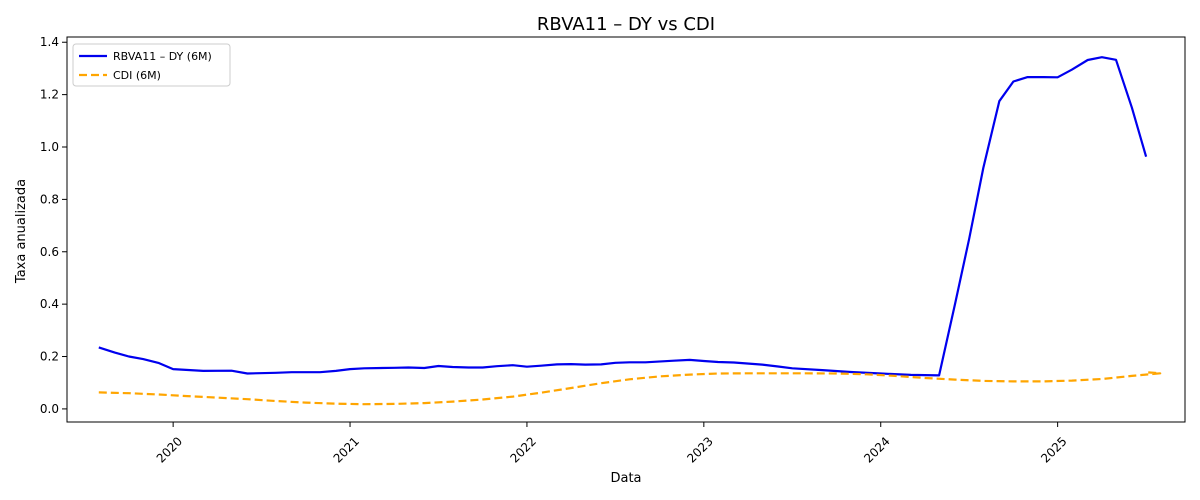 This screenshot has width=1200, height=500. I want to click on y-tick-label: 0.0, so click(49, 409).